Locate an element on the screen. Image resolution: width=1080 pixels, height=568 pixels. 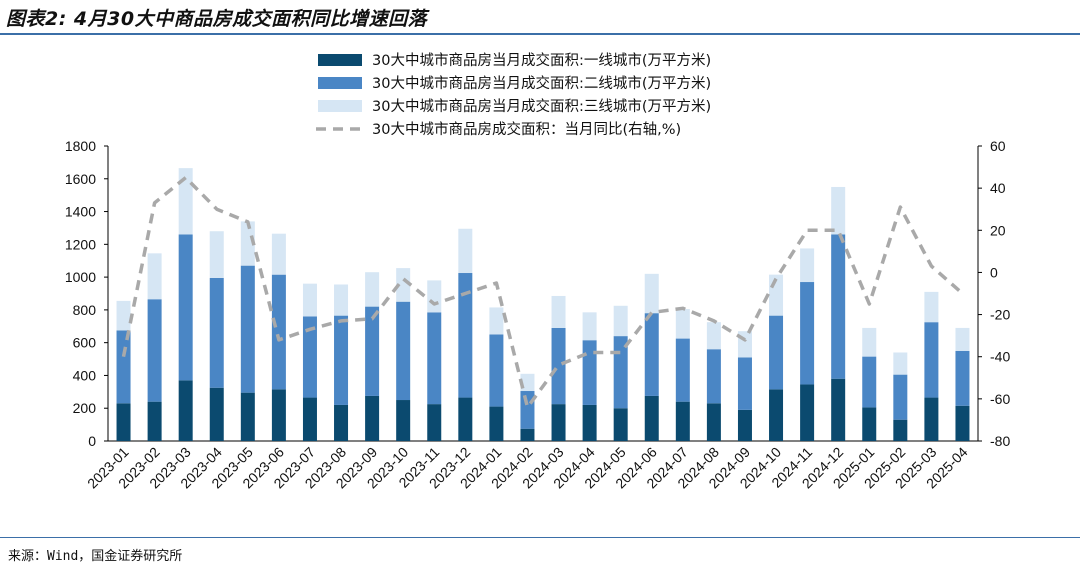
right-tick-label: 20 is located at coordinates (998, 230).